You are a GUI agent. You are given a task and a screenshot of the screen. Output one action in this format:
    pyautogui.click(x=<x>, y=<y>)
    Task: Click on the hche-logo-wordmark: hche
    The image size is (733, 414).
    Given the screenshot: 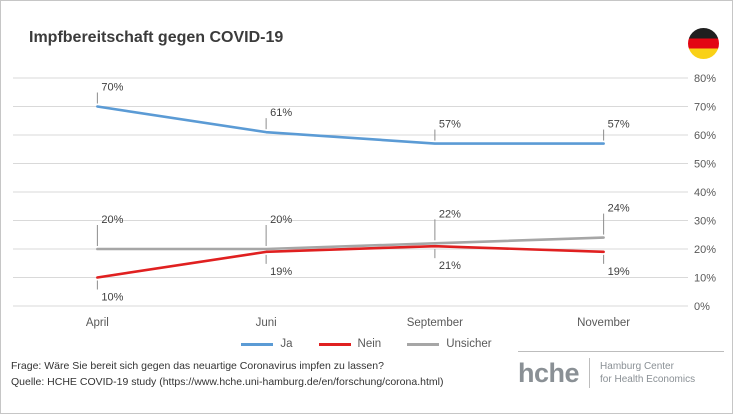 What is the action you would take?
    pyautogui.click(x=549, y=372)
    